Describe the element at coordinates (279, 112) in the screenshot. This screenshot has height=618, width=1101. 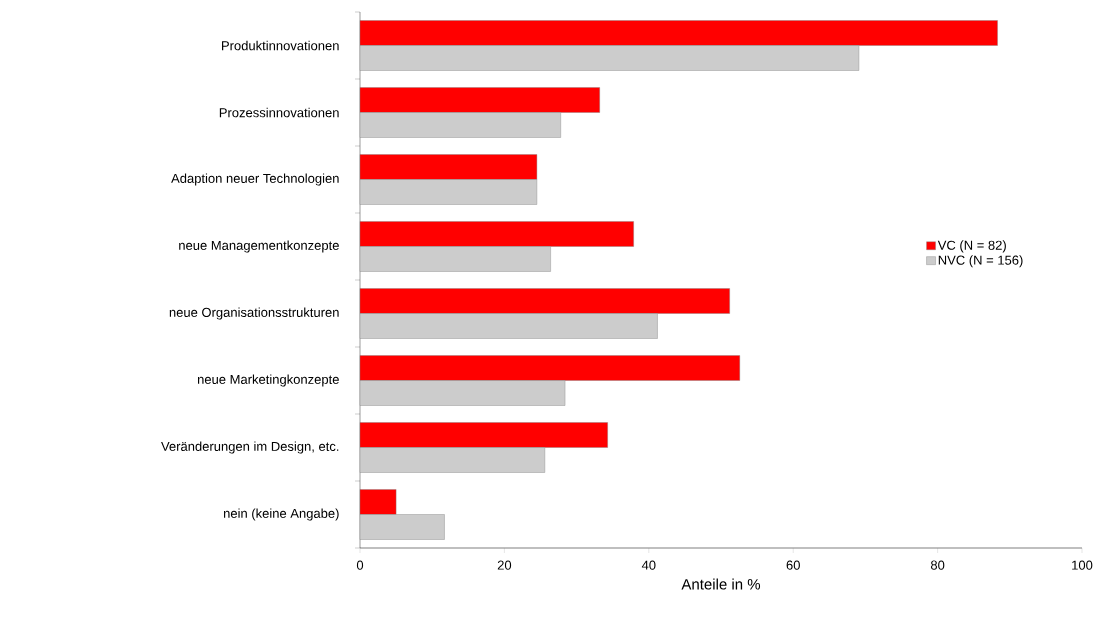
I see `y-tick-label: Prozessinnovationen` at that location.